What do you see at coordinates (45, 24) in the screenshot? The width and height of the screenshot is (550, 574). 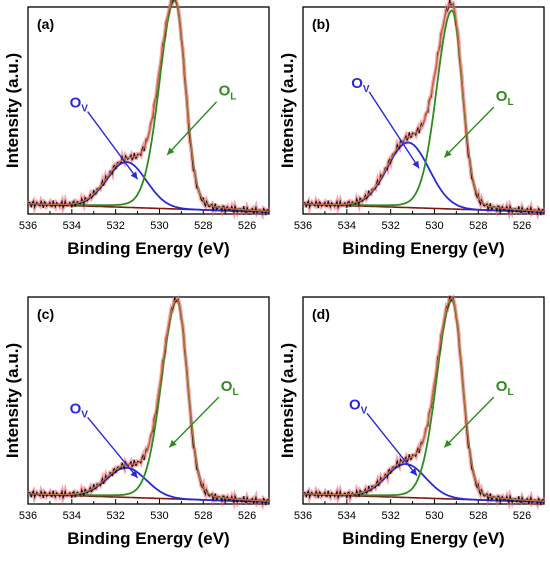 I see `panel-label: (a)` at bounding box center [45, 24].